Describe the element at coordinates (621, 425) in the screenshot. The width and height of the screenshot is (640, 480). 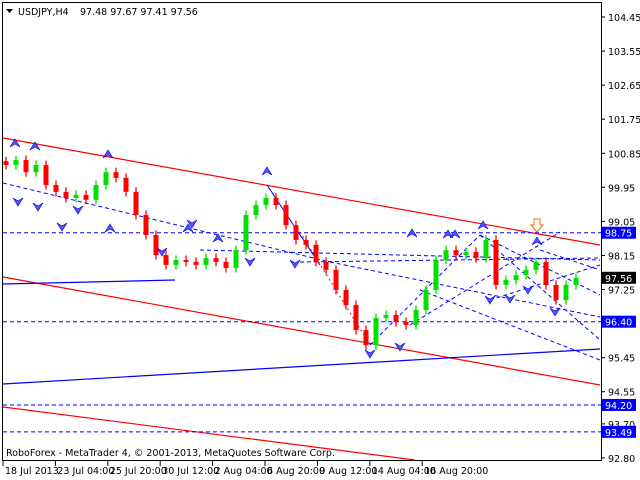
I see `y-tick-label: 93.70` at that location.